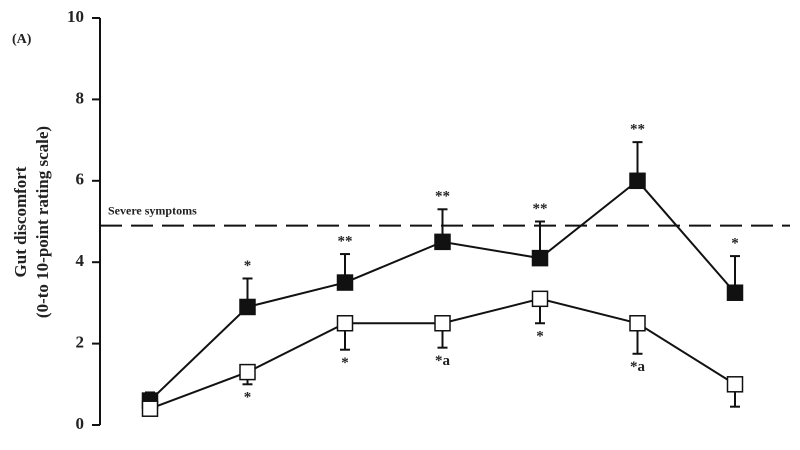 The height and width of the screenshot is (450, 800). What do you see at coordinates (20, 221) in the screenshot?
I see `y-axis-label: Gut discomfort` at bounding box center [20, 221].